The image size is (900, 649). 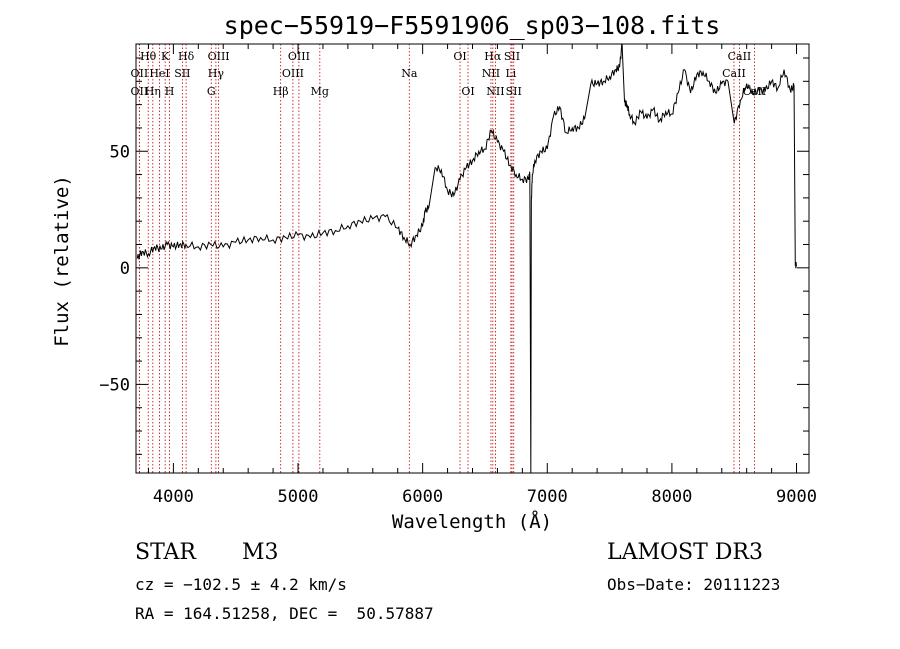 What do you see at coordinates (125, 269) in the screenshot?
I see `y-tick-label: 0` at bounding box center [125, 269].